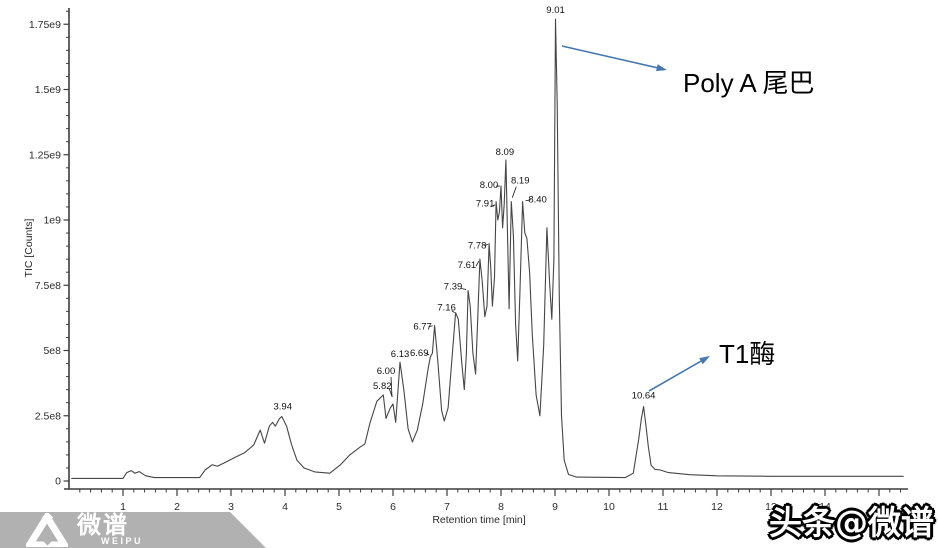 This screenshot has height=548, width=938. What do you see at coordinates (453, 286) in the screenshot?
I see `svg-text: 7.39` at bounding box center [453, 286].